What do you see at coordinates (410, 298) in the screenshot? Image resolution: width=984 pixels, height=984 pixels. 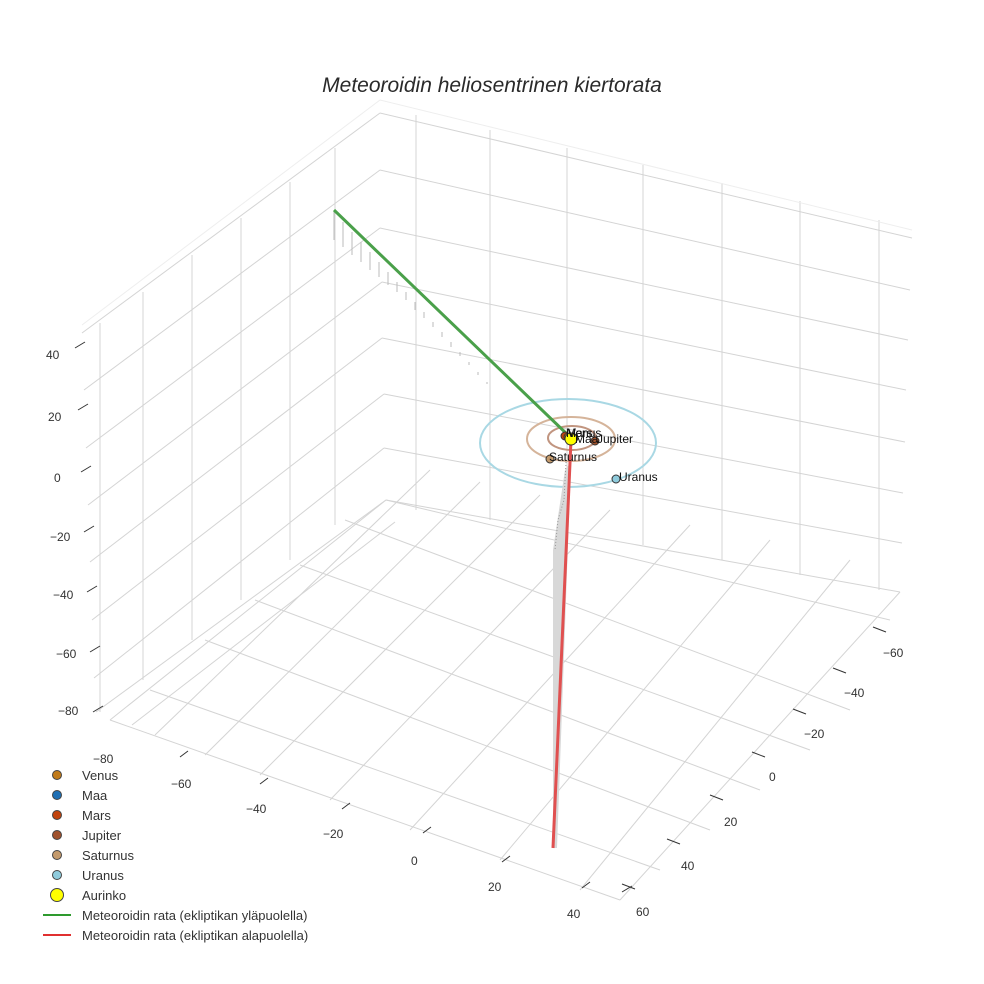 I see `drop-lines-above` at bounding box center [410, 298].